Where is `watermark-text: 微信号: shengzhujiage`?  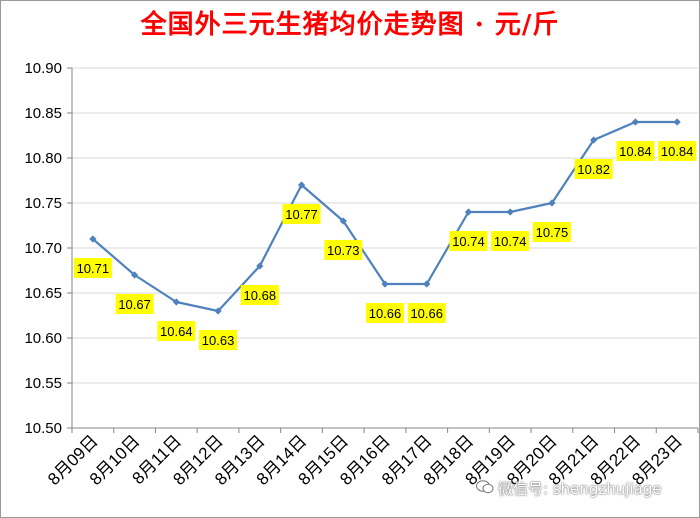
watermark-text: 微信号: shengzhujiage is located at coordinates (580, 489).